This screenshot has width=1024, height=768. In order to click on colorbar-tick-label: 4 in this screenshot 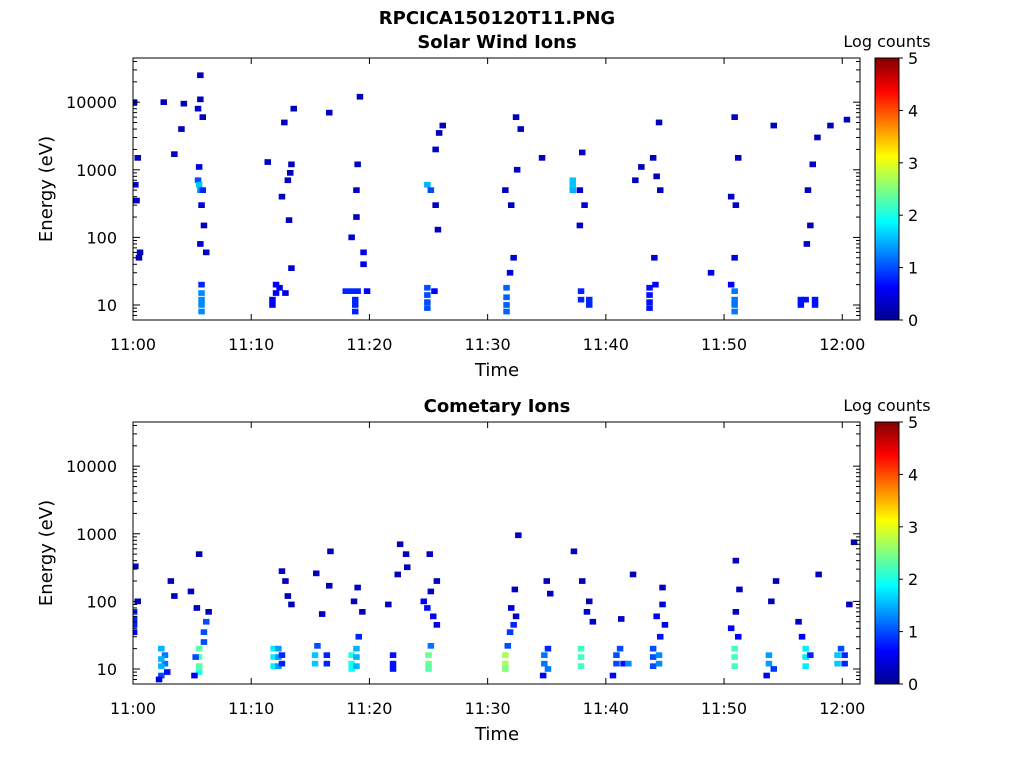, I will do `click(913, 110)`.